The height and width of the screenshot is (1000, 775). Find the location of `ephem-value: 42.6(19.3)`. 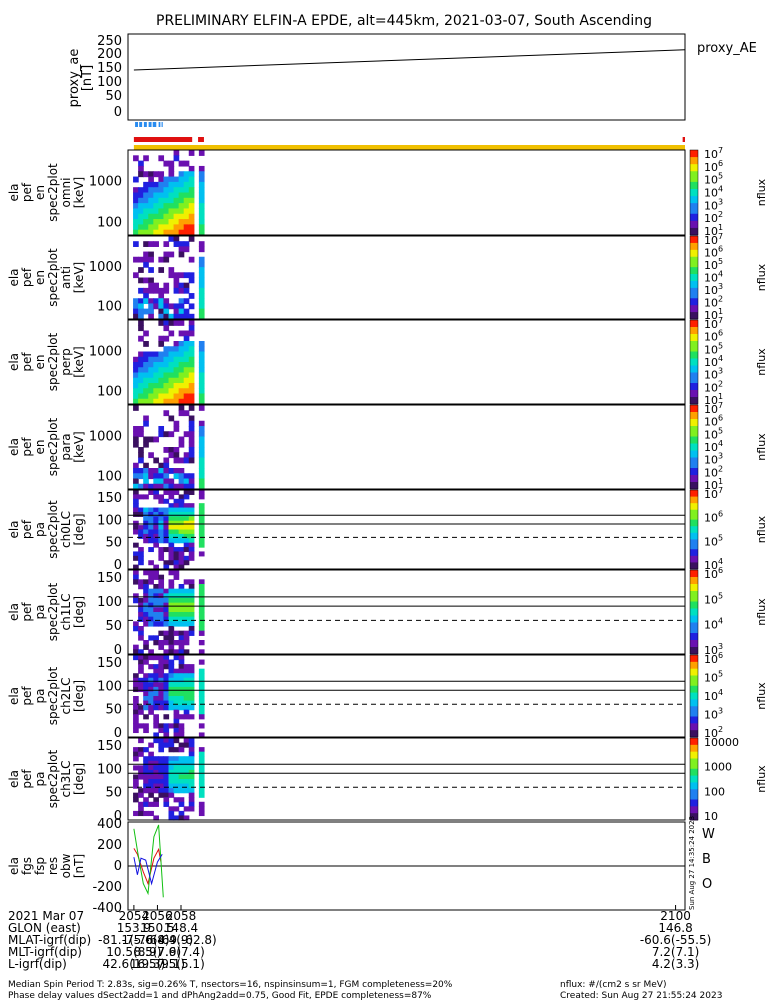

ephem-value: 42.6(19.3) is located at coordinates (133, 964).